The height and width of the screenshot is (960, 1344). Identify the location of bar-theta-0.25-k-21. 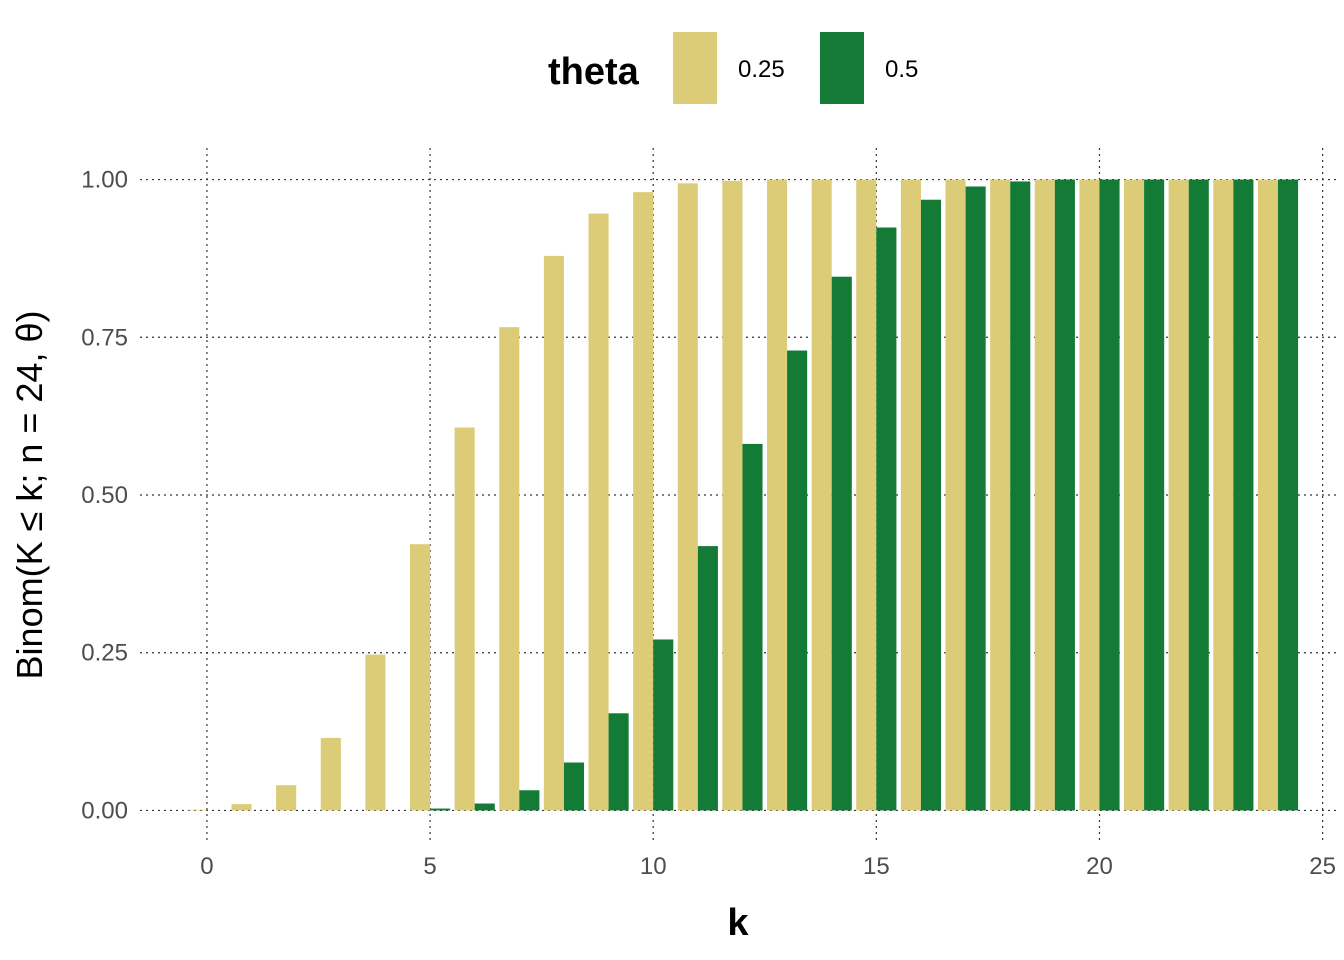
(1134, 495).